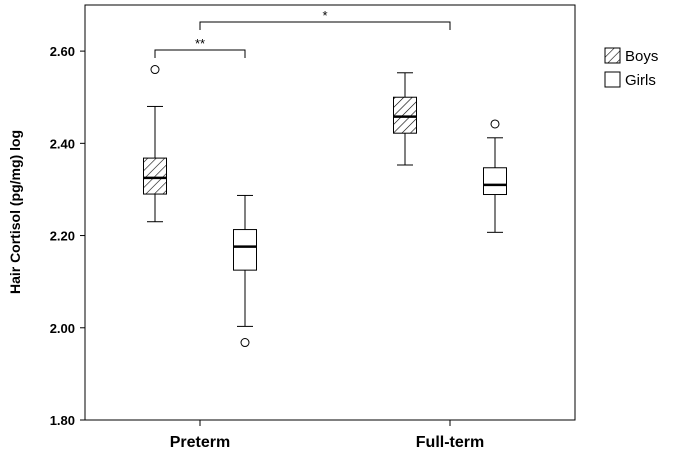 The width and height of the screenshot is (674, 455). I want to click on legend-label-girls: Girls, so click(640, 80).